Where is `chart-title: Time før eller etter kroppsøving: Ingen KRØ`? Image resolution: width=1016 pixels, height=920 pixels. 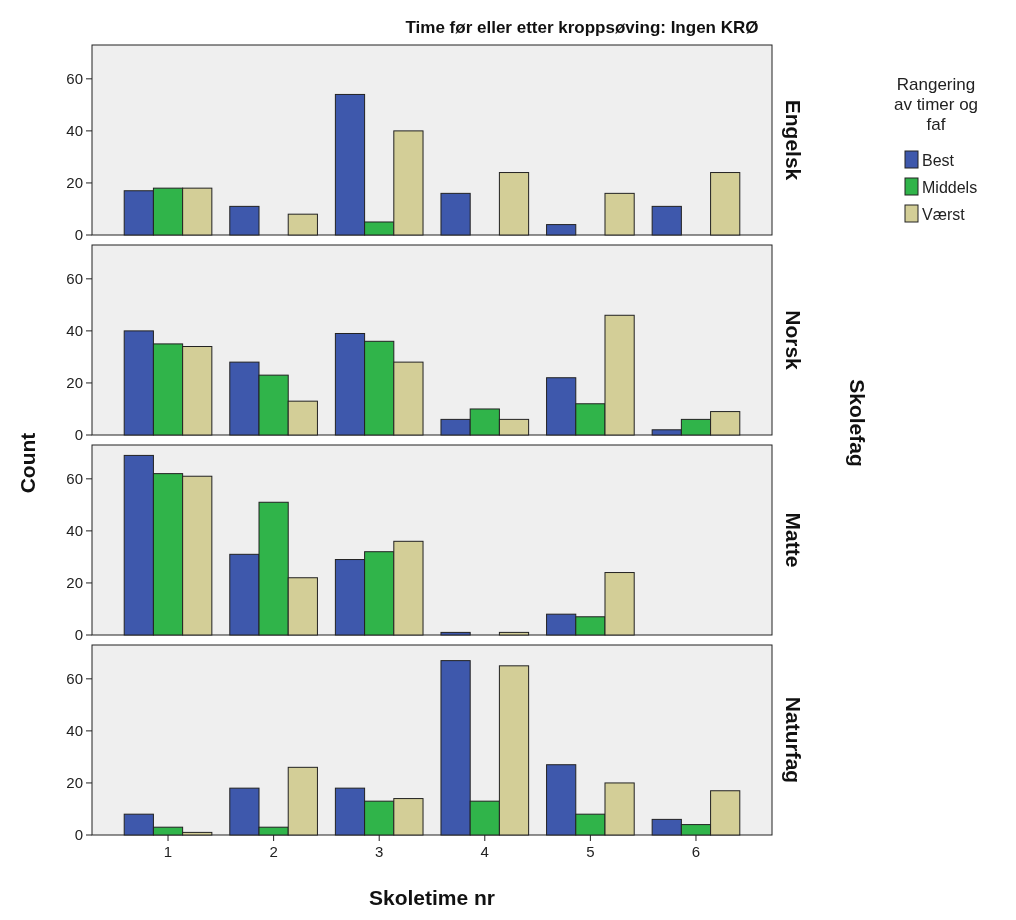
chart-title: Time før eller etter kroppsøving: Ingen KRØ is located at coordinates (582, 27).